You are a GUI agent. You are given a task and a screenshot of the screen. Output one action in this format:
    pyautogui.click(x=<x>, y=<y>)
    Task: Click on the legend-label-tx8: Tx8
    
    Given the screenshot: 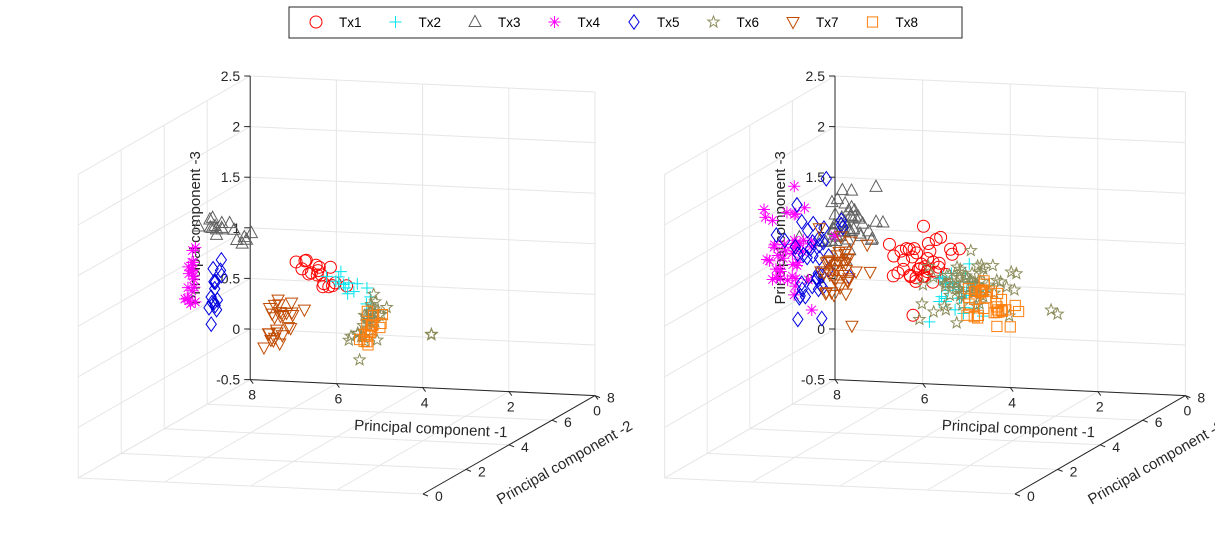 What is the action you would take?
    pyautogui.click(x=907, y=22)
    